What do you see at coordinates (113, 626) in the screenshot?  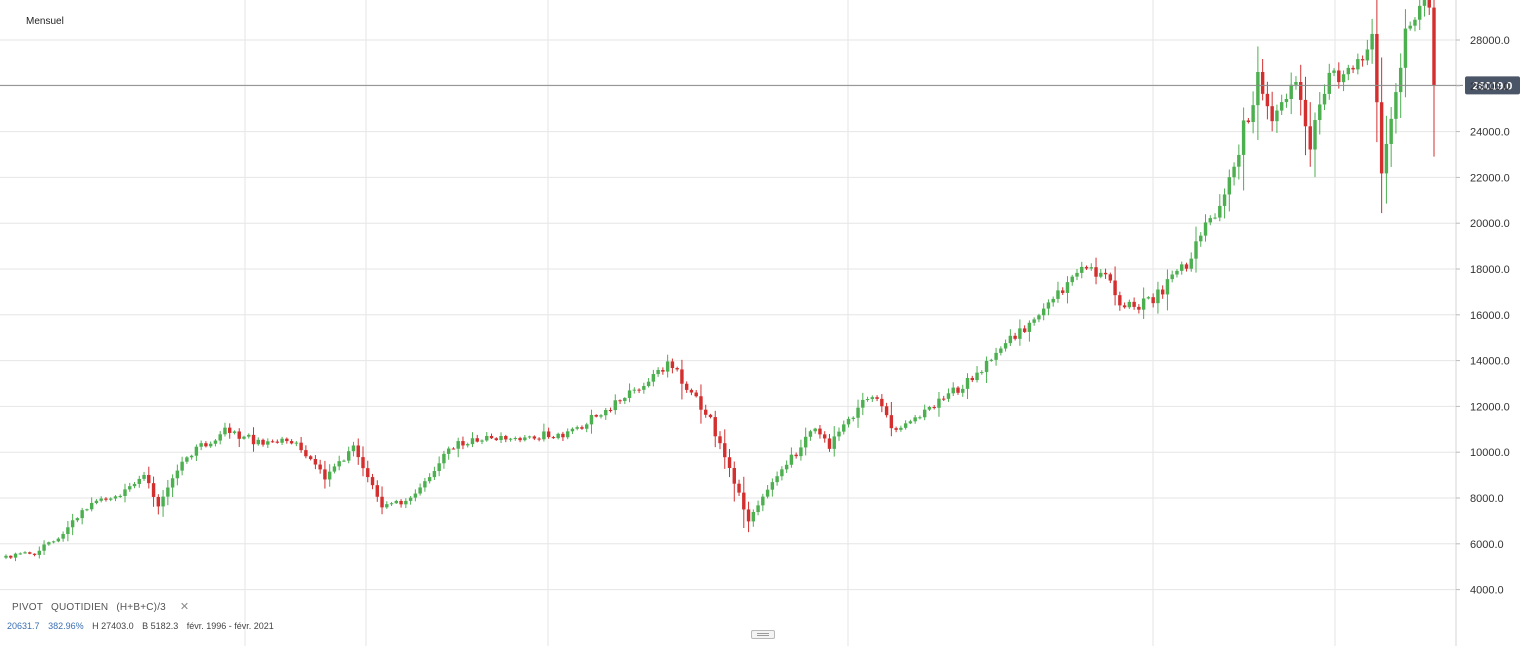 I see `stat-high: H 27403.0` at bounding box center [113, 626].